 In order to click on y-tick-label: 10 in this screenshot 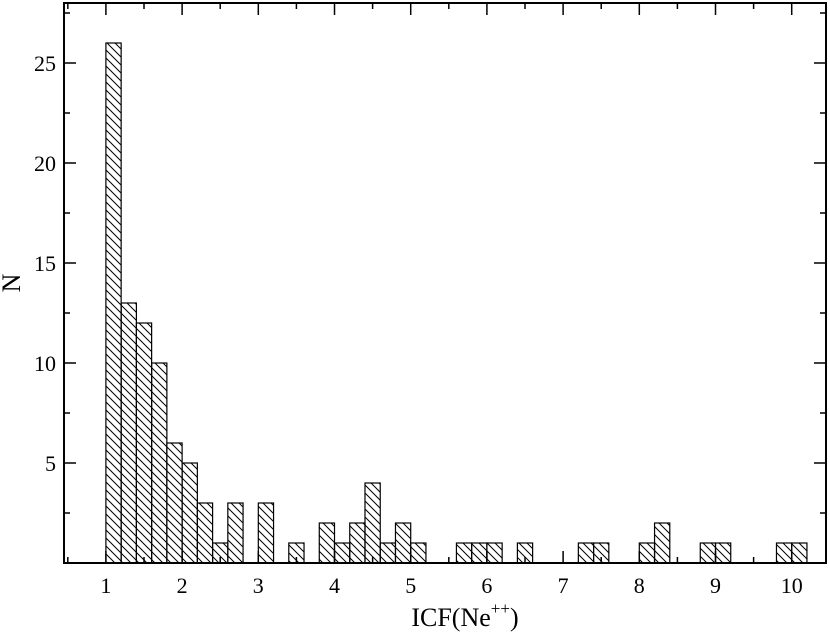, I will do `click(45, 363)`.